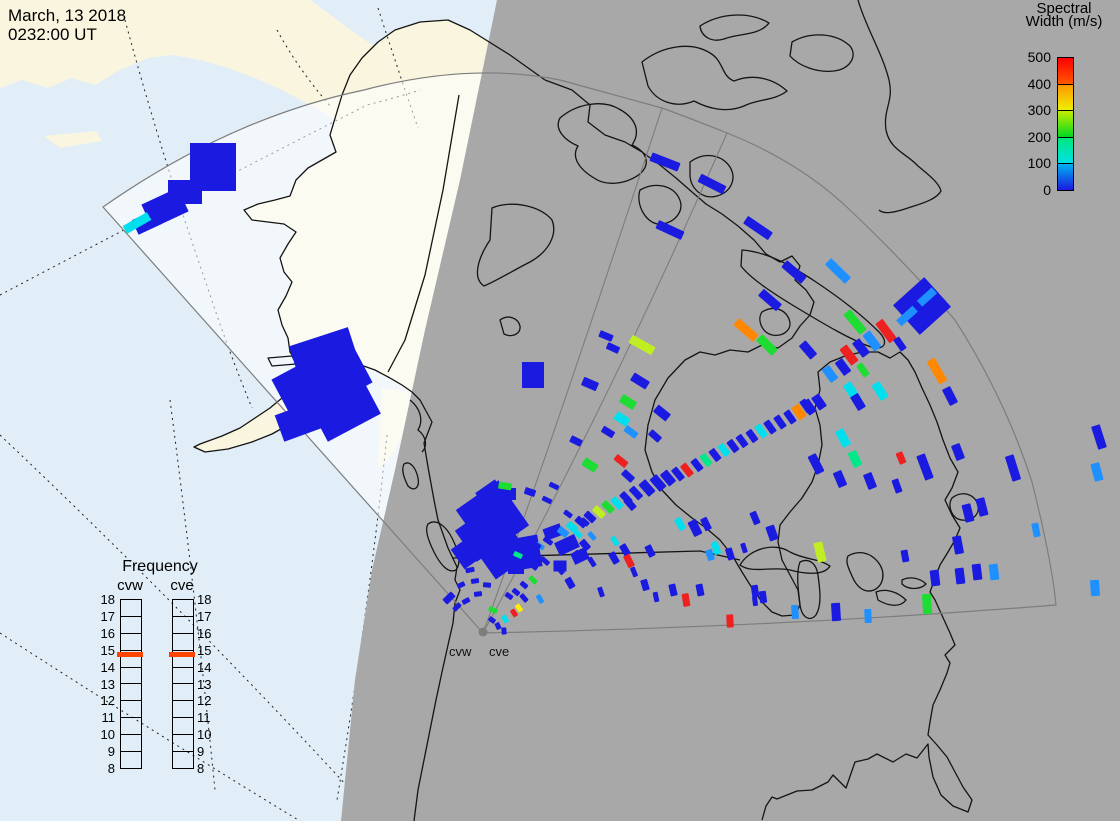 Image resolution: width=1120 pixels, height=821 pixels. Describe the element at coordinates (204, 735) in the screenshot. I see `frequency-tick-label: 10` at that location.